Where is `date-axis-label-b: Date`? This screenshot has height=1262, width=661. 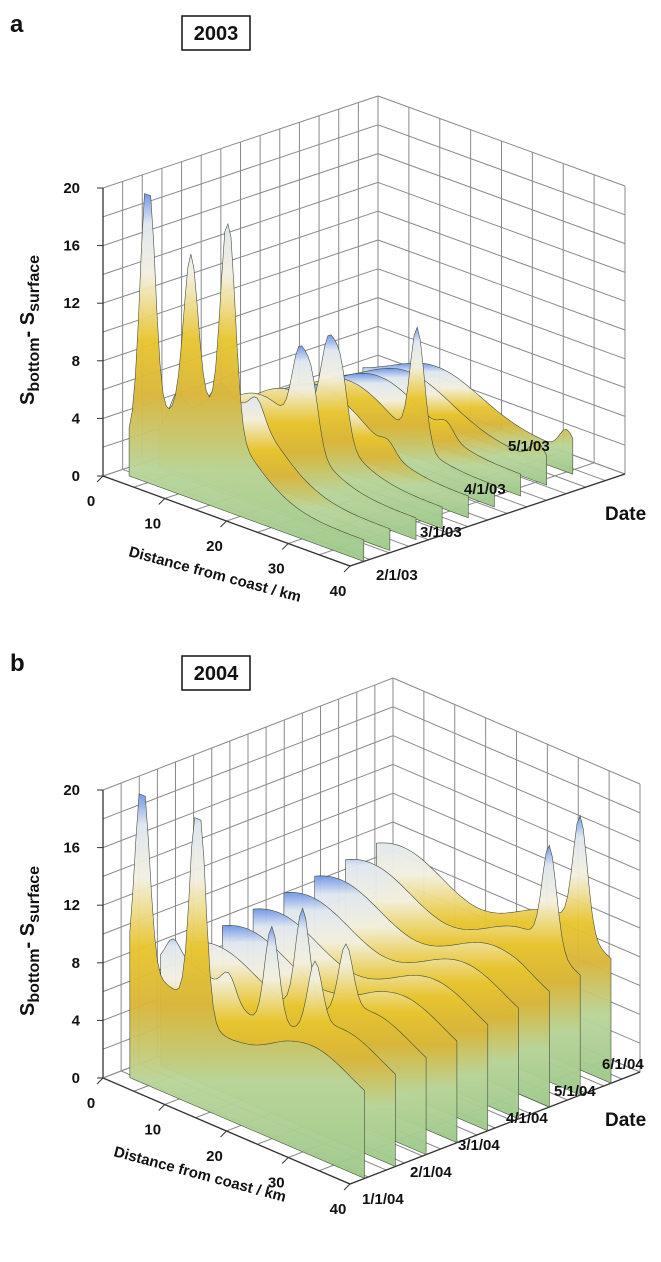
date-axis-label-b: Date is located at coordinates (625, 1120).